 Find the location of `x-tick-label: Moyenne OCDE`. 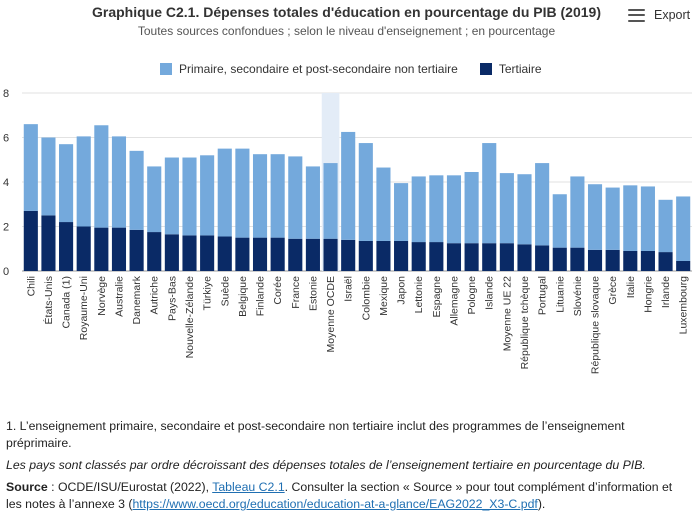

x-tick-label: Moyenne OCDE is located at coordinates (331, 314).